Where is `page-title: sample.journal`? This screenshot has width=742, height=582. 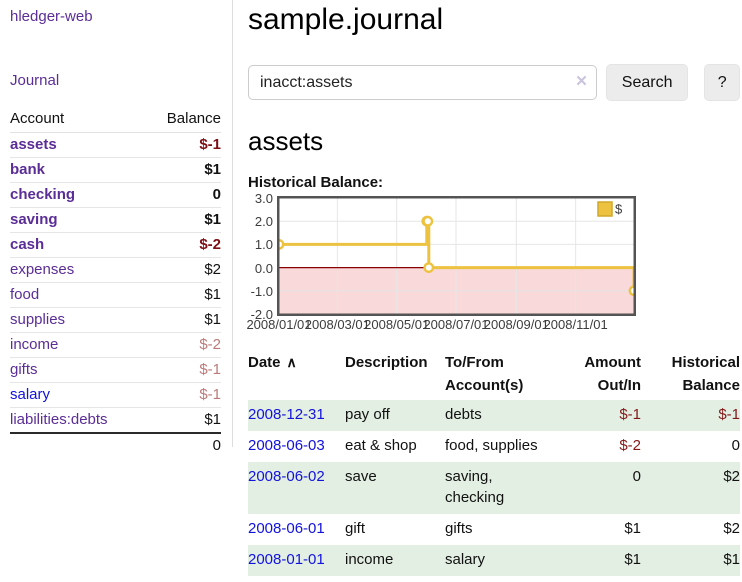
page-title: sample.journal is located at coordinates (346, 19).